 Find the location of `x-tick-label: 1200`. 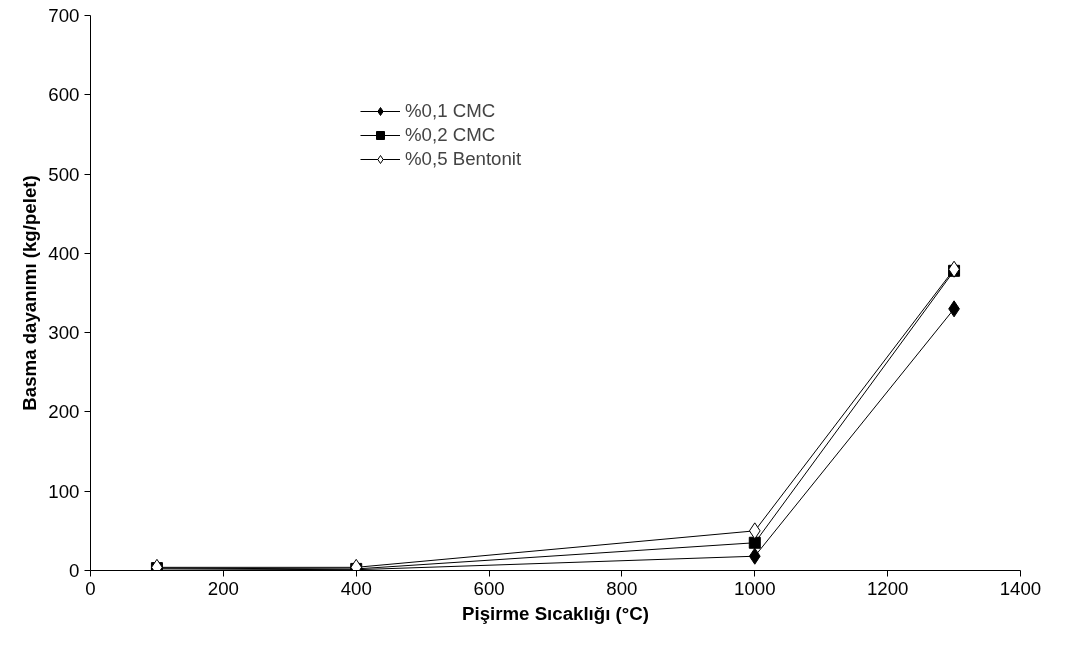

x-tick-label: 1200 is located at coordinates (887, 588).